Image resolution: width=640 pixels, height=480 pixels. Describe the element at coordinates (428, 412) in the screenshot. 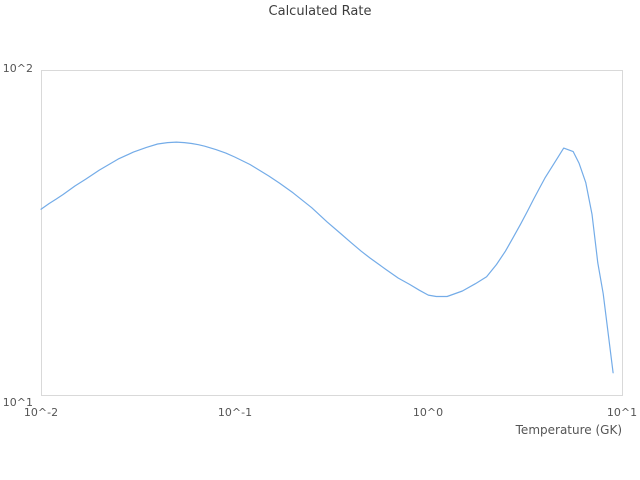

I see `x-tick-label-1: 10^0` at that location.